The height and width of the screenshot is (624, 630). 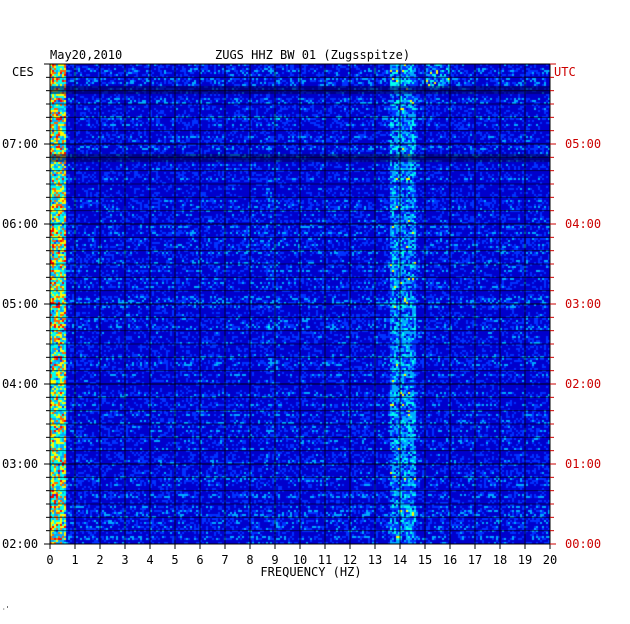 I want to click on x-tick-label: 8, so click(x=249, y=560).